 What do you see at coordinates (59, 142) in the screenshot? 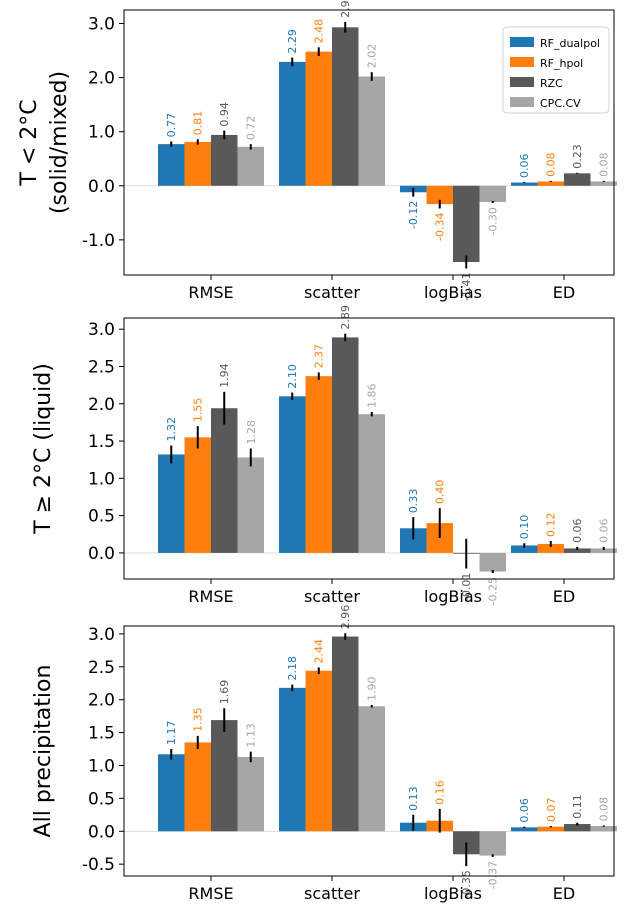
I see `y-axis-title: (solid/mixed)` at bounding box center [59, 142].